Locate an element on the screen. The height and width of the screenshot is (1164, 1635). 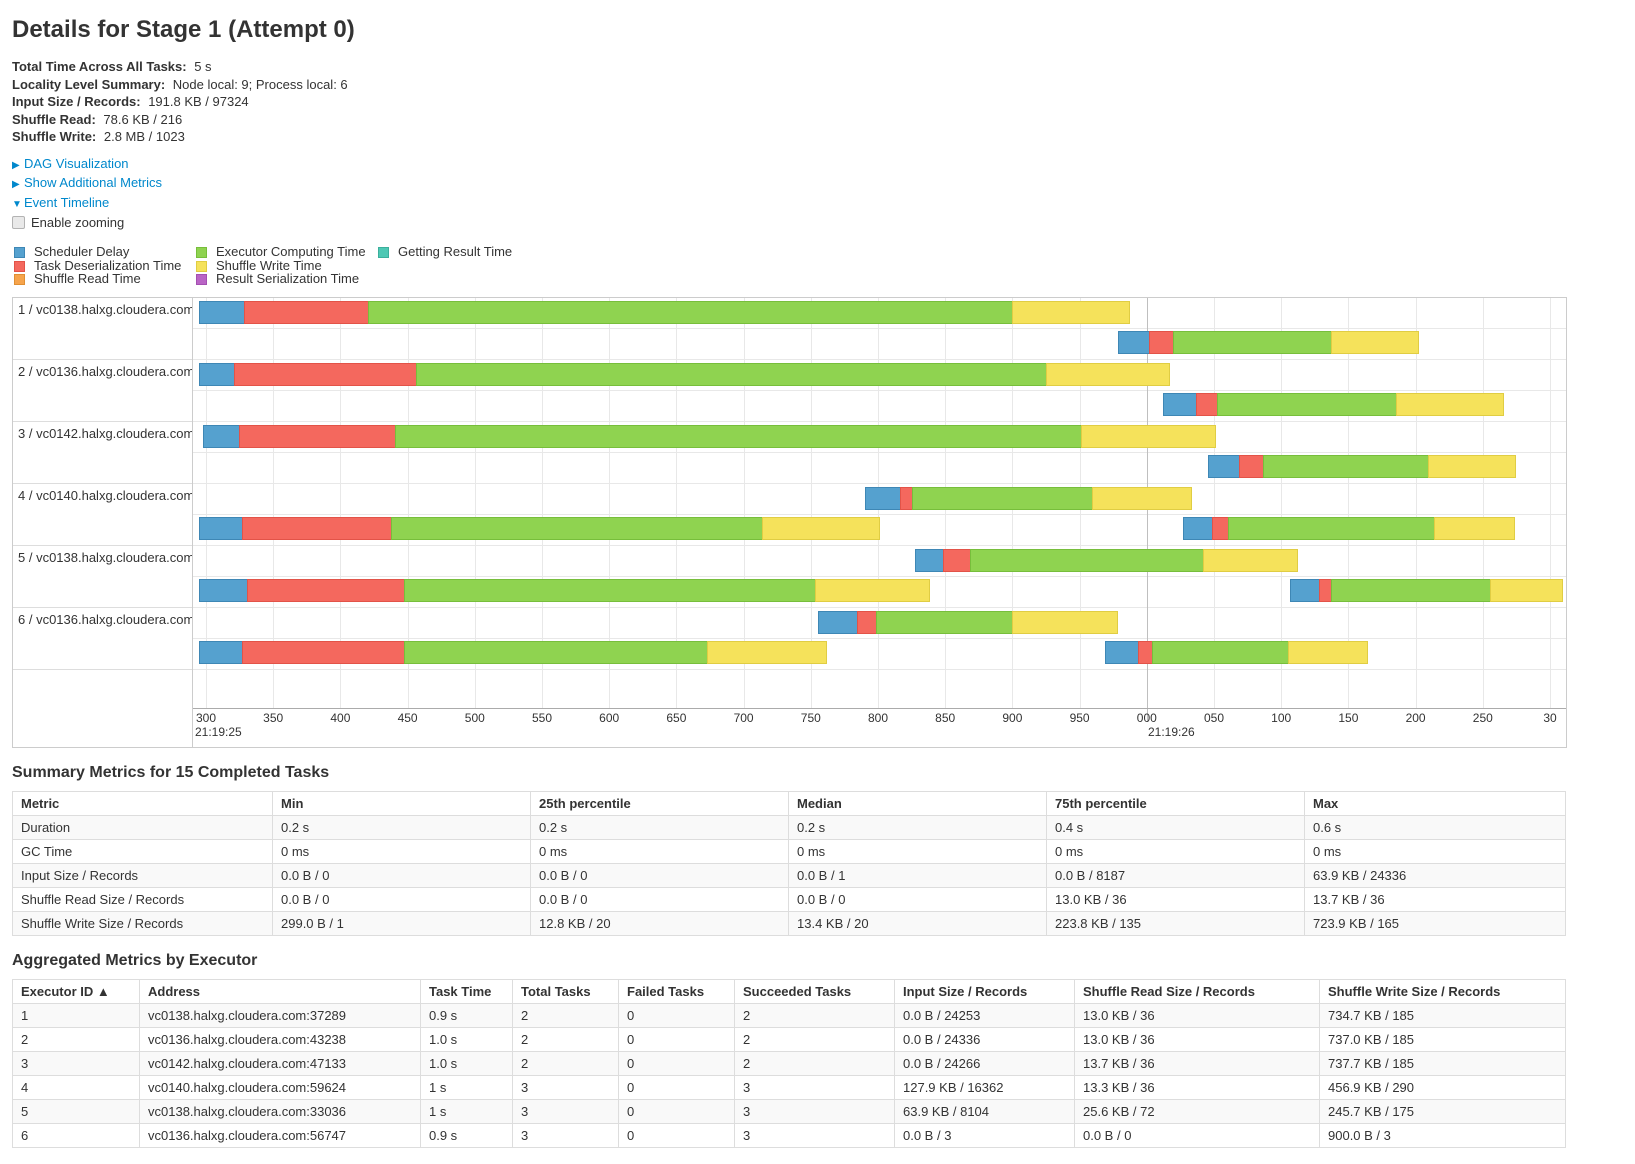
table-cell: 0.0 B / 3 is located at coordinates (984, 1135).